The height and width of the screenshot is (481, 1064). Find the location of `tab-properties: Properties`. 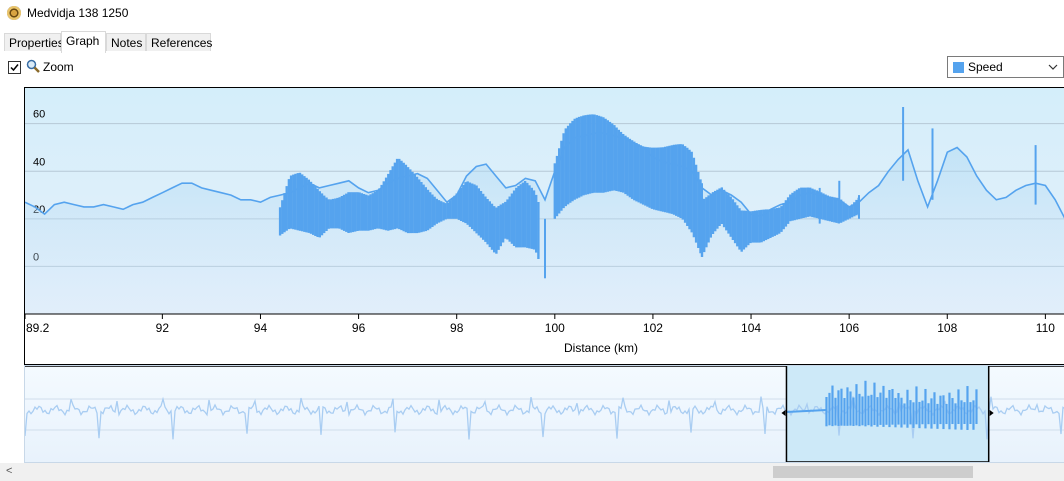

tab-properties: Properties is located at coordinates (34, 42).